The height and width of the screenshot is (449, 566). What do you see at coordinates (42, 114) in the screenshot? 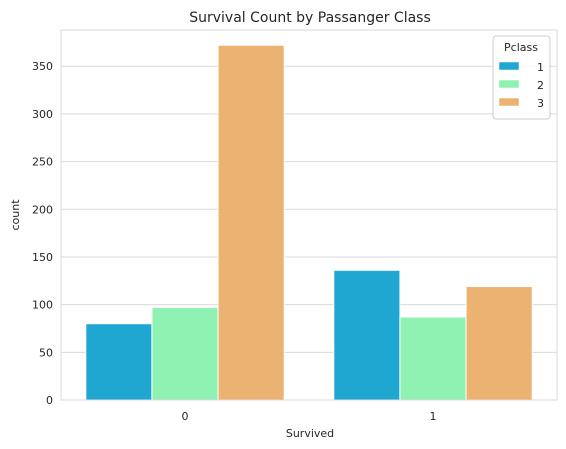
I see `y-tick-label-300: 300` at bounding box center [42, 114].